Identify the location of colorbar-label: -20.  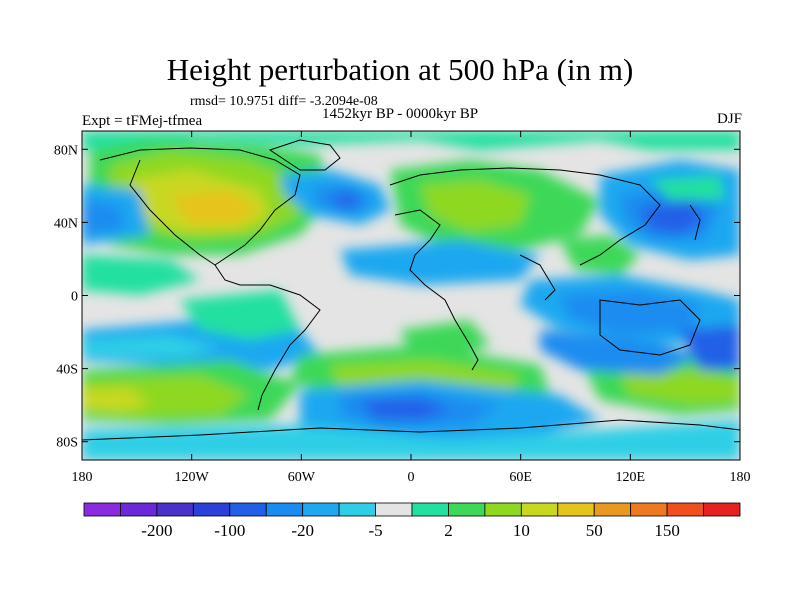
(302, 530).